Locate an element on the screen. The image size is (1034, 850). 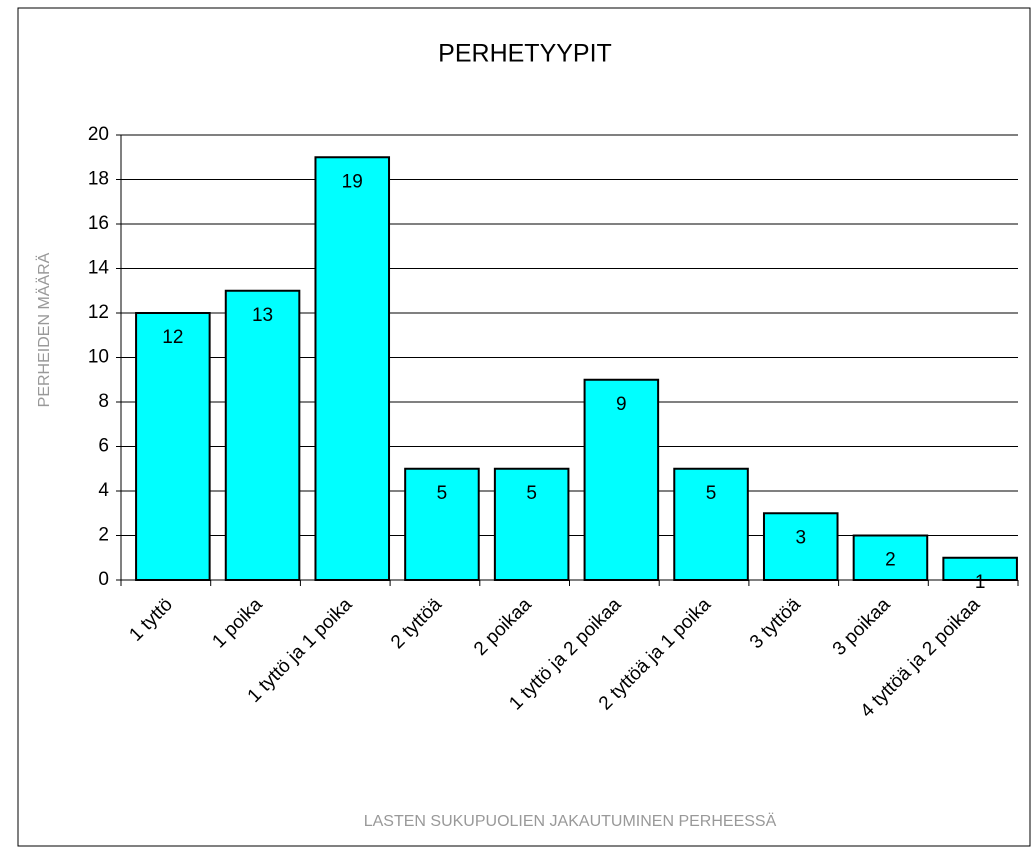
data-label: 1 is located at coordinates (980, 582).